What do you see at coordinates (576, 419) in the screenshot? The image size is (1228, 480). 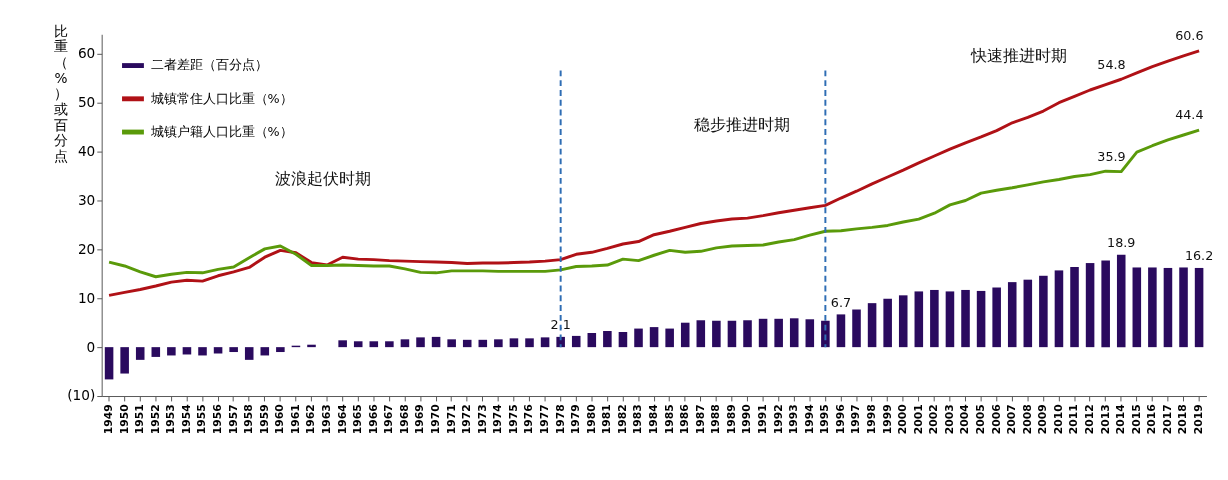 I see `x-tick-label: 1979` at bounding box center [576, 419].